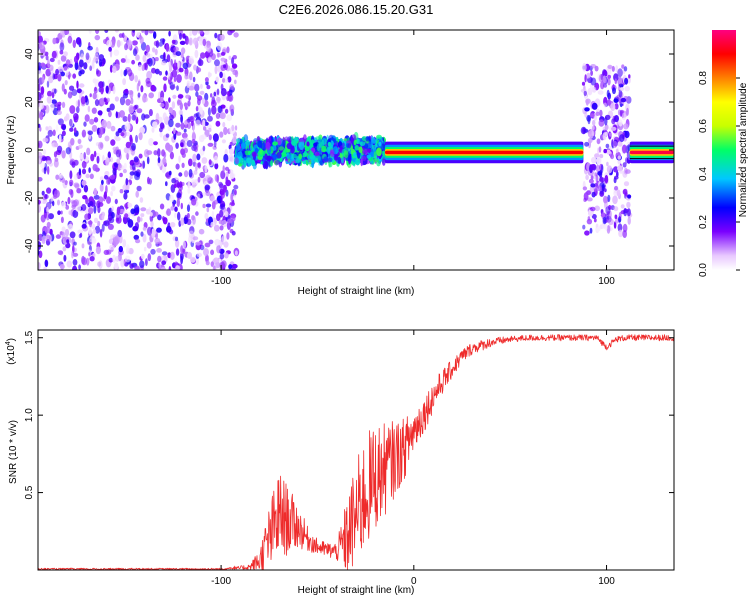 This screenshot has height=600, width=750. I want to click on snr-exponent-base: (x10, so click(11, 355).